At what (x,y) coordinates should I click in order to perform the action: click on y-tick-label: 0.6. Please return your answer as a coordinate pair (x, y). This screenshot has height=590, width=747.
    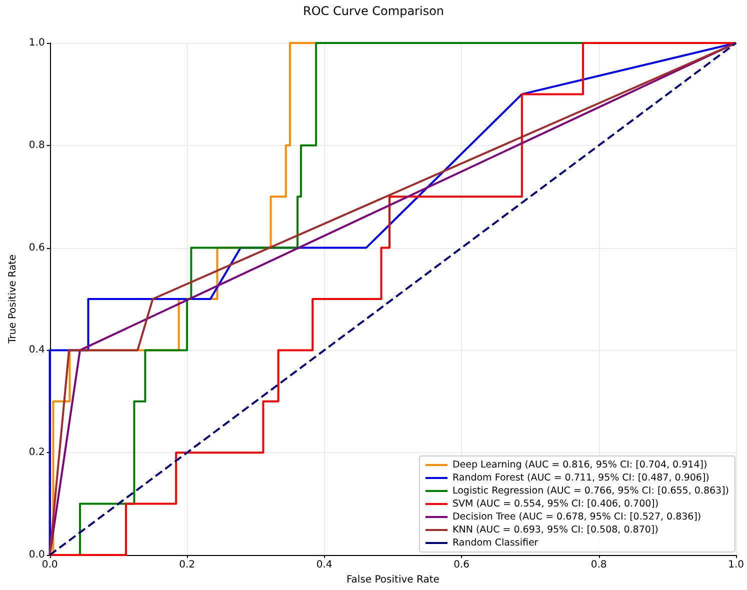
    Looking at the image, I should click on (36, 248).